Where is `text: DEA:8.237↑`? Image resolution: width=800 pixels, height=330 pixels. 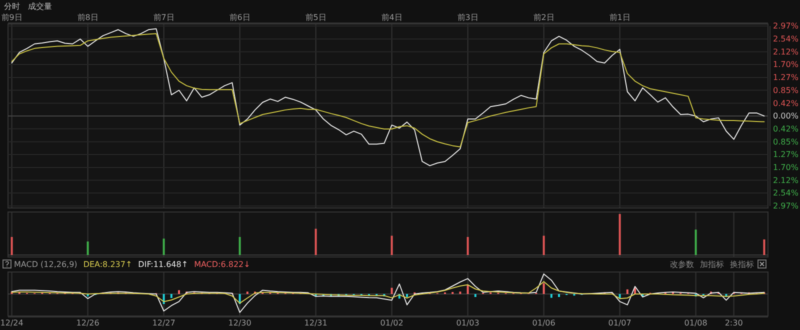
text: DEA:8.237↑ is located at coordinates (107, 264).